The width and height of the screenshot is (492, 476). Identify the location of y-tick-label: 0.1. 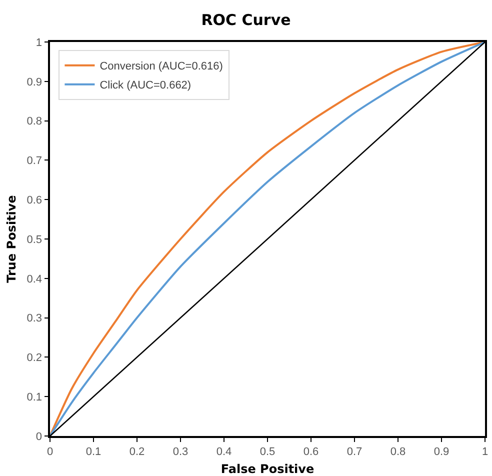
(34, 397).